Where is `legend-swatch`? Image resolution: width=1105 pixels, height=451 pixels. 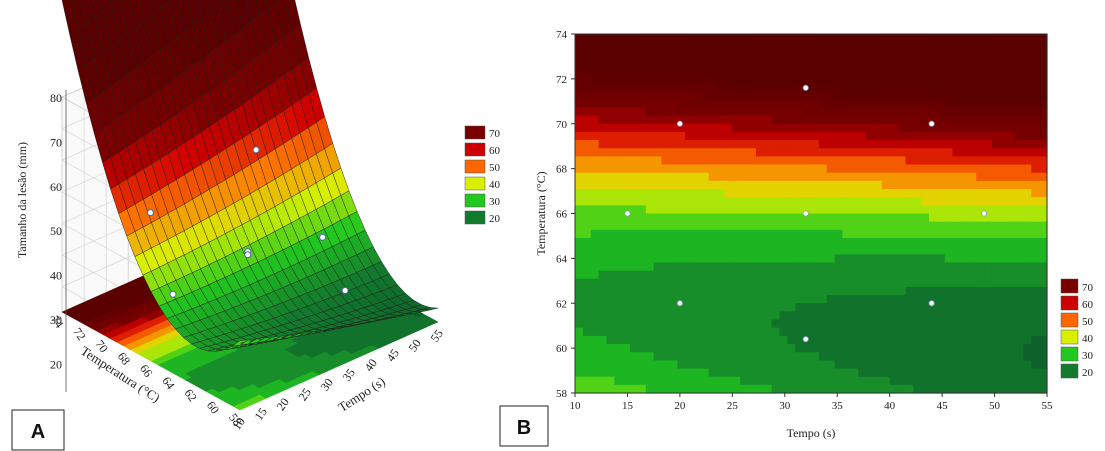 legend-swatch is located at coordinates (1069, 303).